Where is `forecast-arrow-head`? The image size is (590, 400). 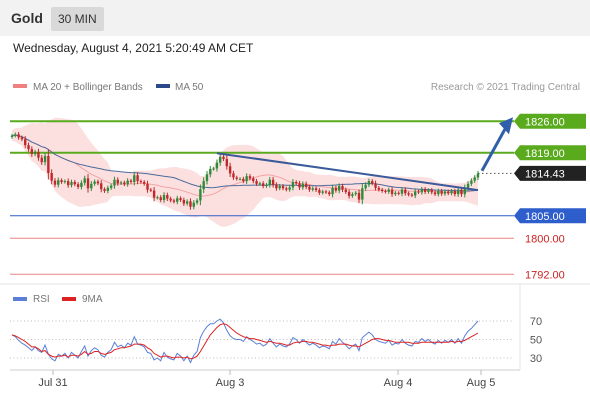 forecast-arrow-head is located at coordinates (506, 126).